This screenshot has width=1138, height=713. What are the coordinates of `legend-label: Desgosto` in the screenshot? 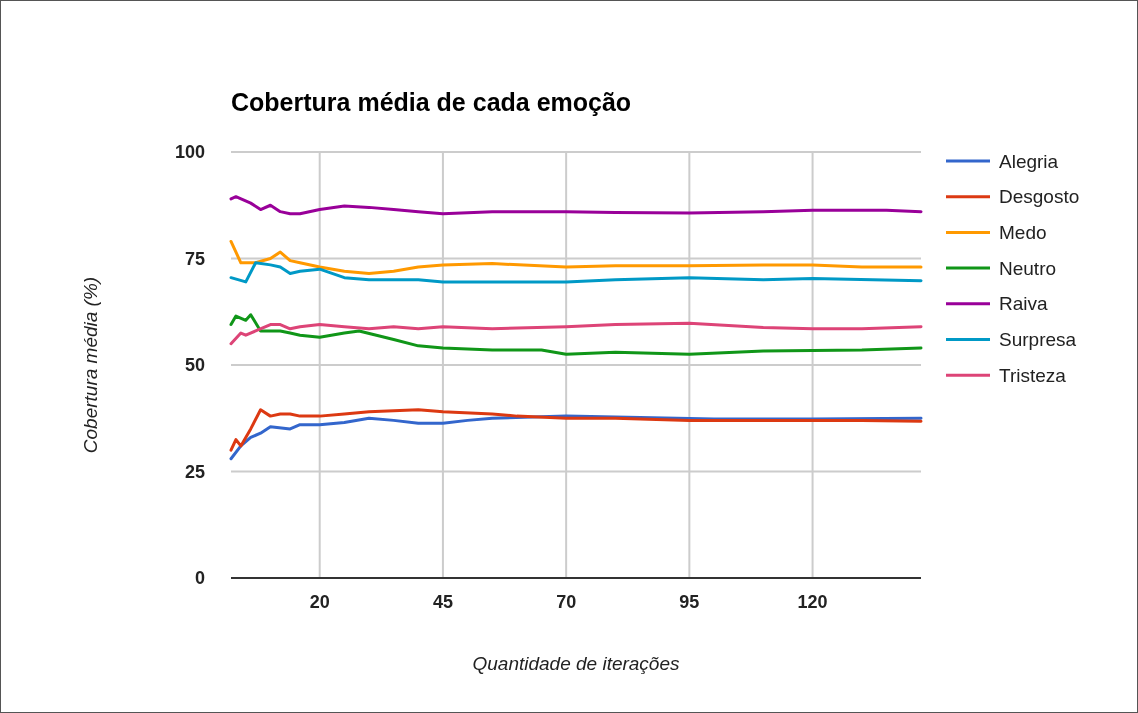 It's located at (1039, 197).